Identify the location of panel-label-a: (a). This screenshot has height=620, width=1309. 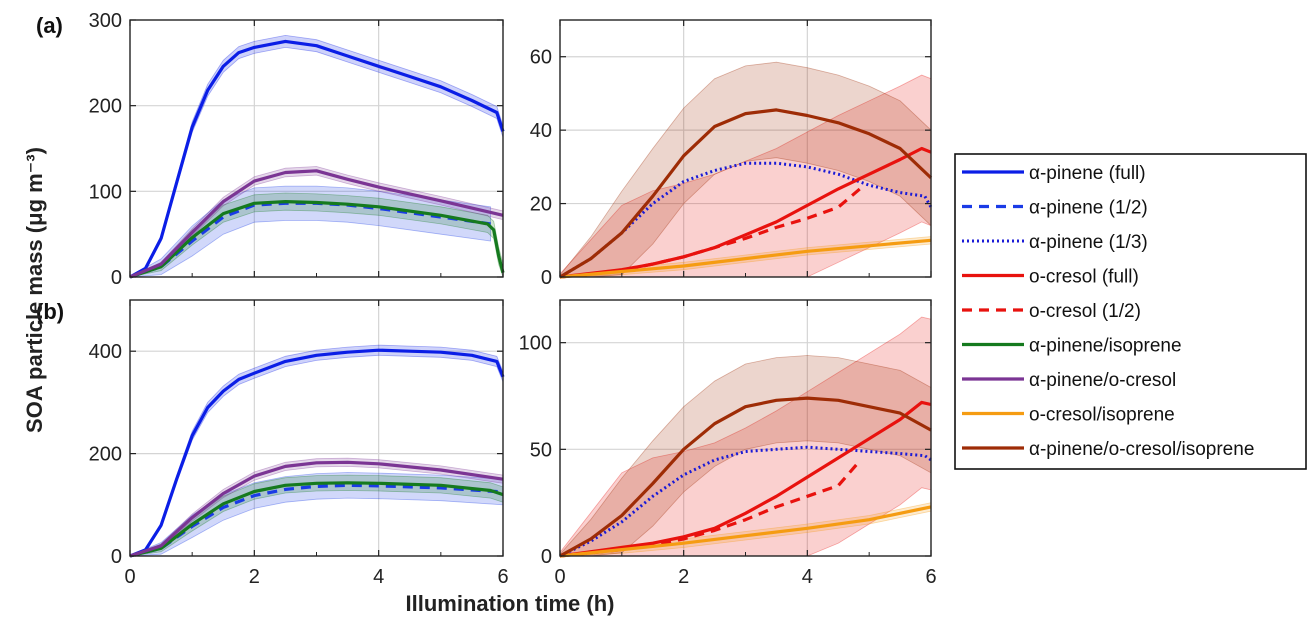
(49, 25).